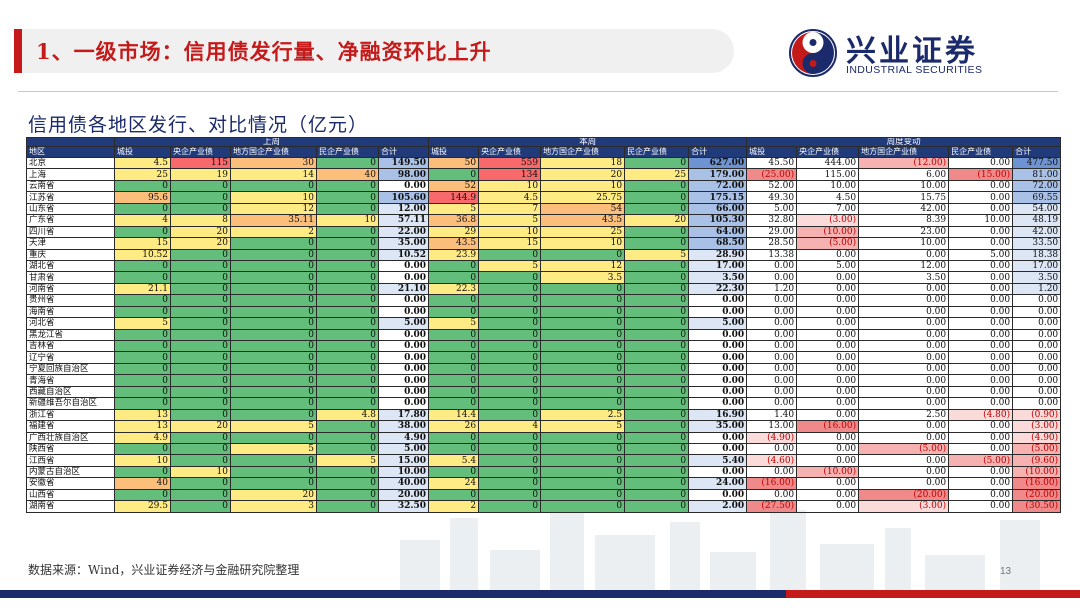 The height and width of the screenshot is (608, 1080). Describe the element at coordinates (454, 254) in the screenshot. I see `value-cell: 23.9` at that location.